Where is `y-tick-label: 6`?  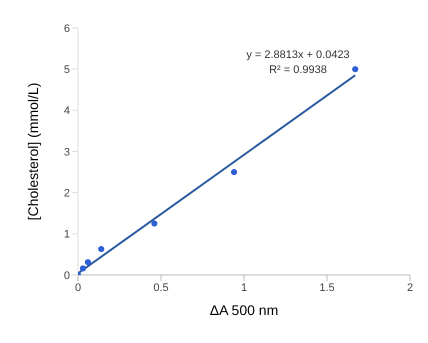
y-tick-label: 6 is located at coordinates (67, 28).